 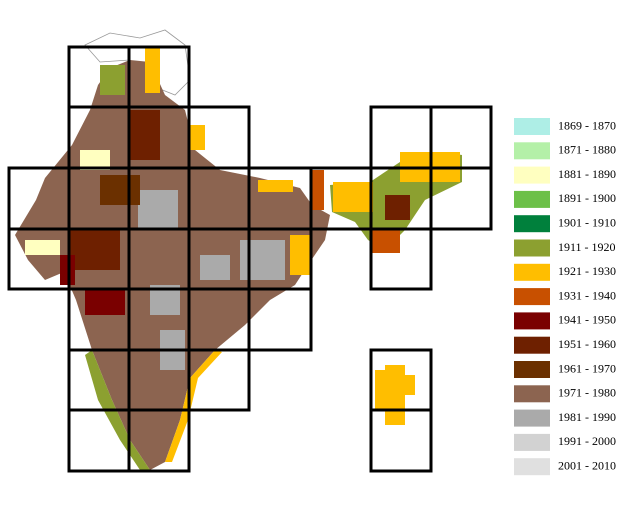 I want to click on legend-label: 1901 - 1910, so click(x=587, y=222).